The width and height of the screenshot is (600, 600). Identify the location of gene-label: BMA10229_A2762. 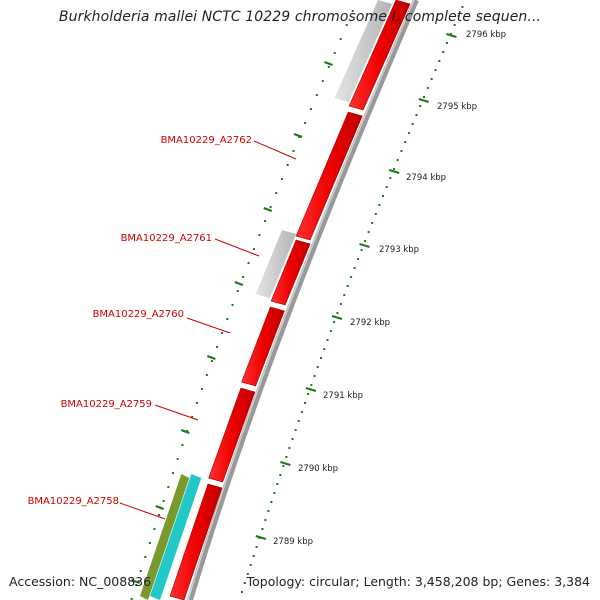
(206, 140).